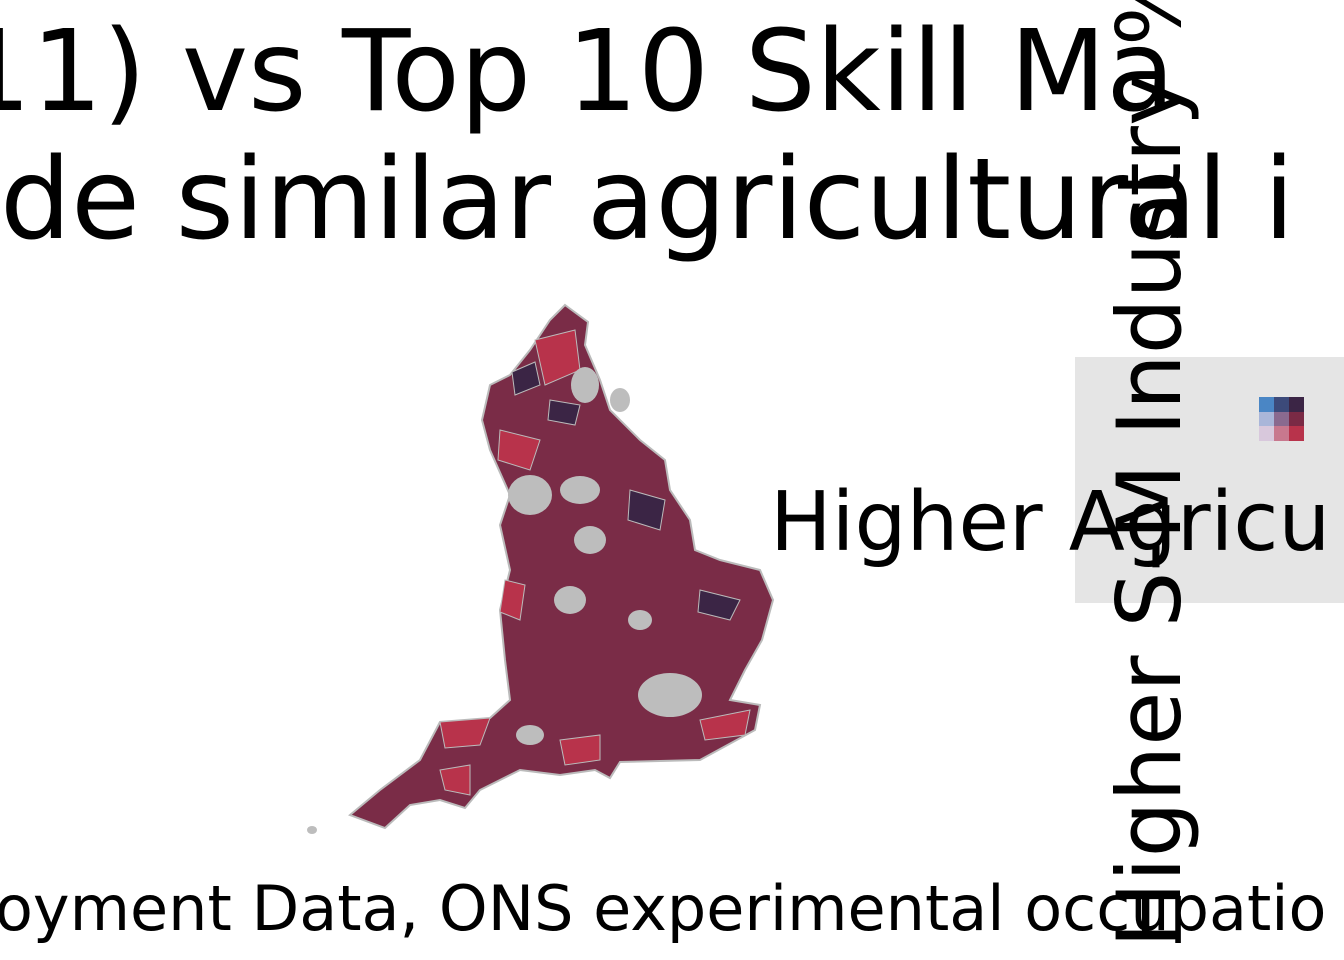  Describe the element at coordinates (647, 200) in the screenshot. I see `subtitle: de similar agricultural i` at that location.